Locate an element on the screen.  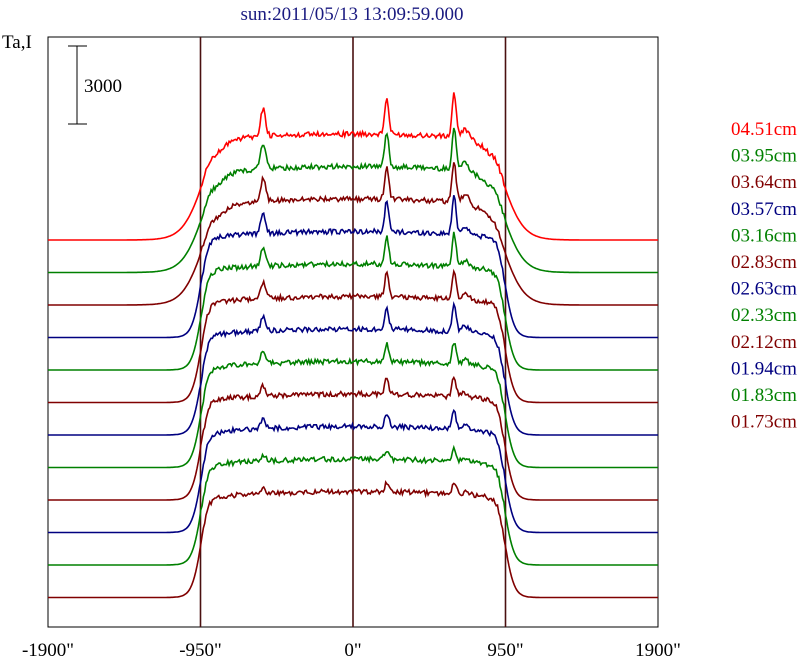
x-tick-label: 0" is located at coordinates (352, 650).